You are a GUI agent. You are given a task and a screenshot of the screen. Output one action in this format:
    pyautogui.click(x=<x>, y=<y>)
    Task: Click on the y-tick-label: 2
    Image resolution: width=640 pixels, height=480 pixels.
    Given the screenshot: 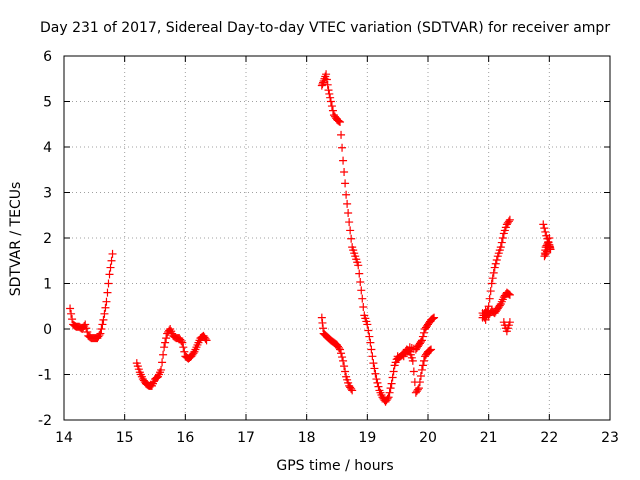 What is the action you would take?
    pyautogui.click(x=47, y=239)
    